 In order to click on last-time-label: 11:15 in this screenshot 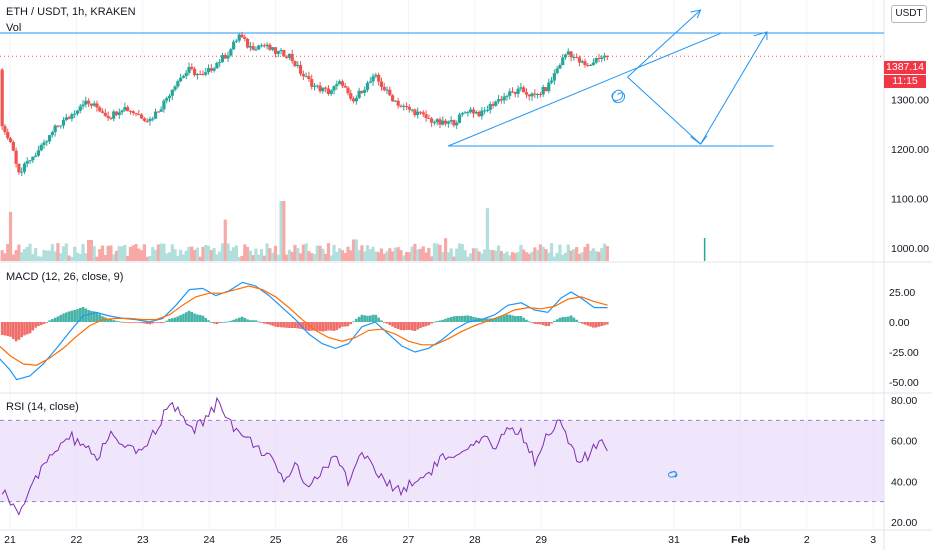, I will do `click(905, 81)`.